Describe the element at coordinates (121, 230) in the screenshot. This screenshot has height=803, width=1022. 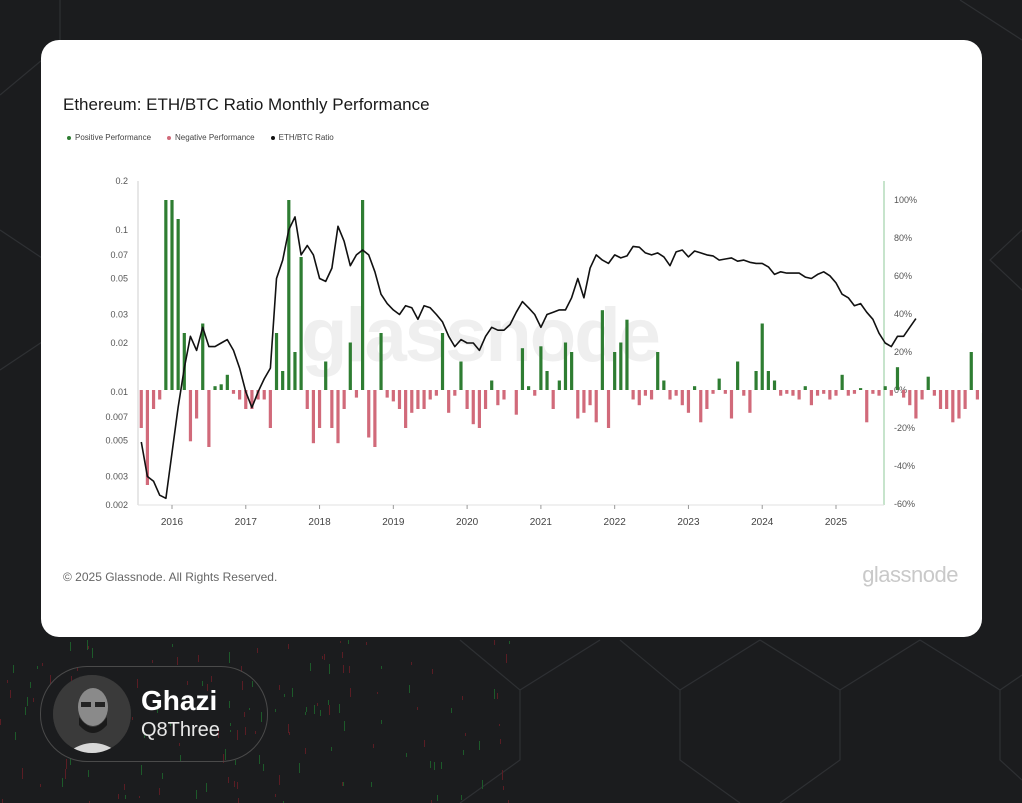
I see `left-tick-label: 0.1` at that location.